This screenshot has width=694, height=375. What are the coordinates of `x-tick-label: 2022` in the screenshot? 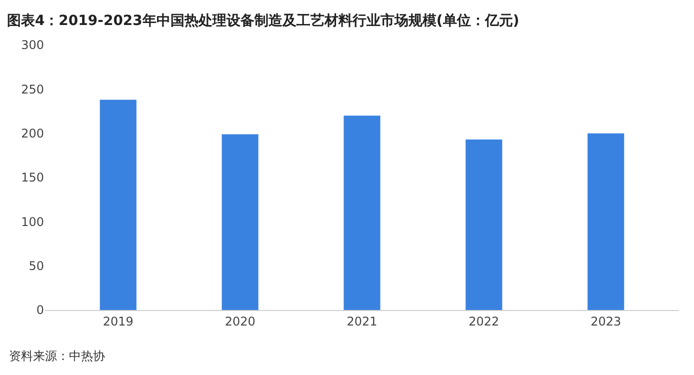 It's located at (484, 321).